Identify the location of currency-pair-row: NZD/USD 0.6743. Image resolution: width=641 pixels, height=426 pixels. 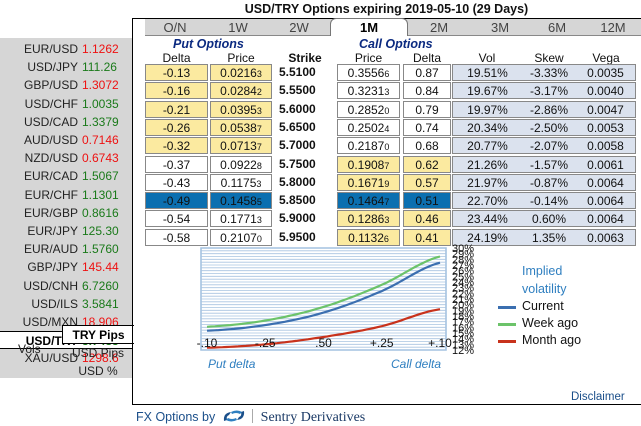
(66, 158).